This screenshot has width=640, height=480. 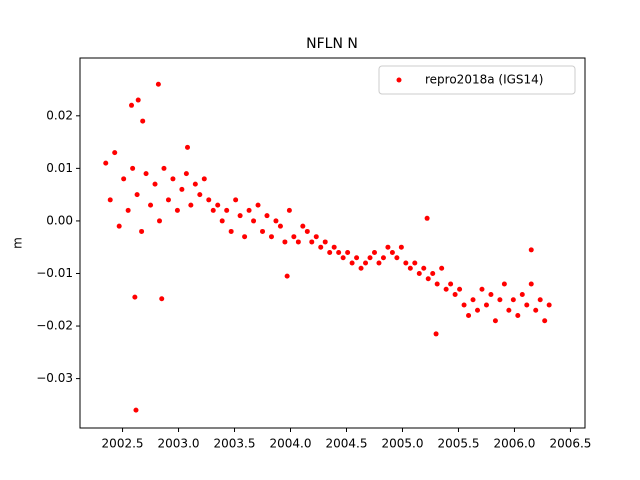 What do you see at coordinates (570, 444) in the screenshot?
I see `x-tick-label: 2006.5` at bounding box center [570, 444].